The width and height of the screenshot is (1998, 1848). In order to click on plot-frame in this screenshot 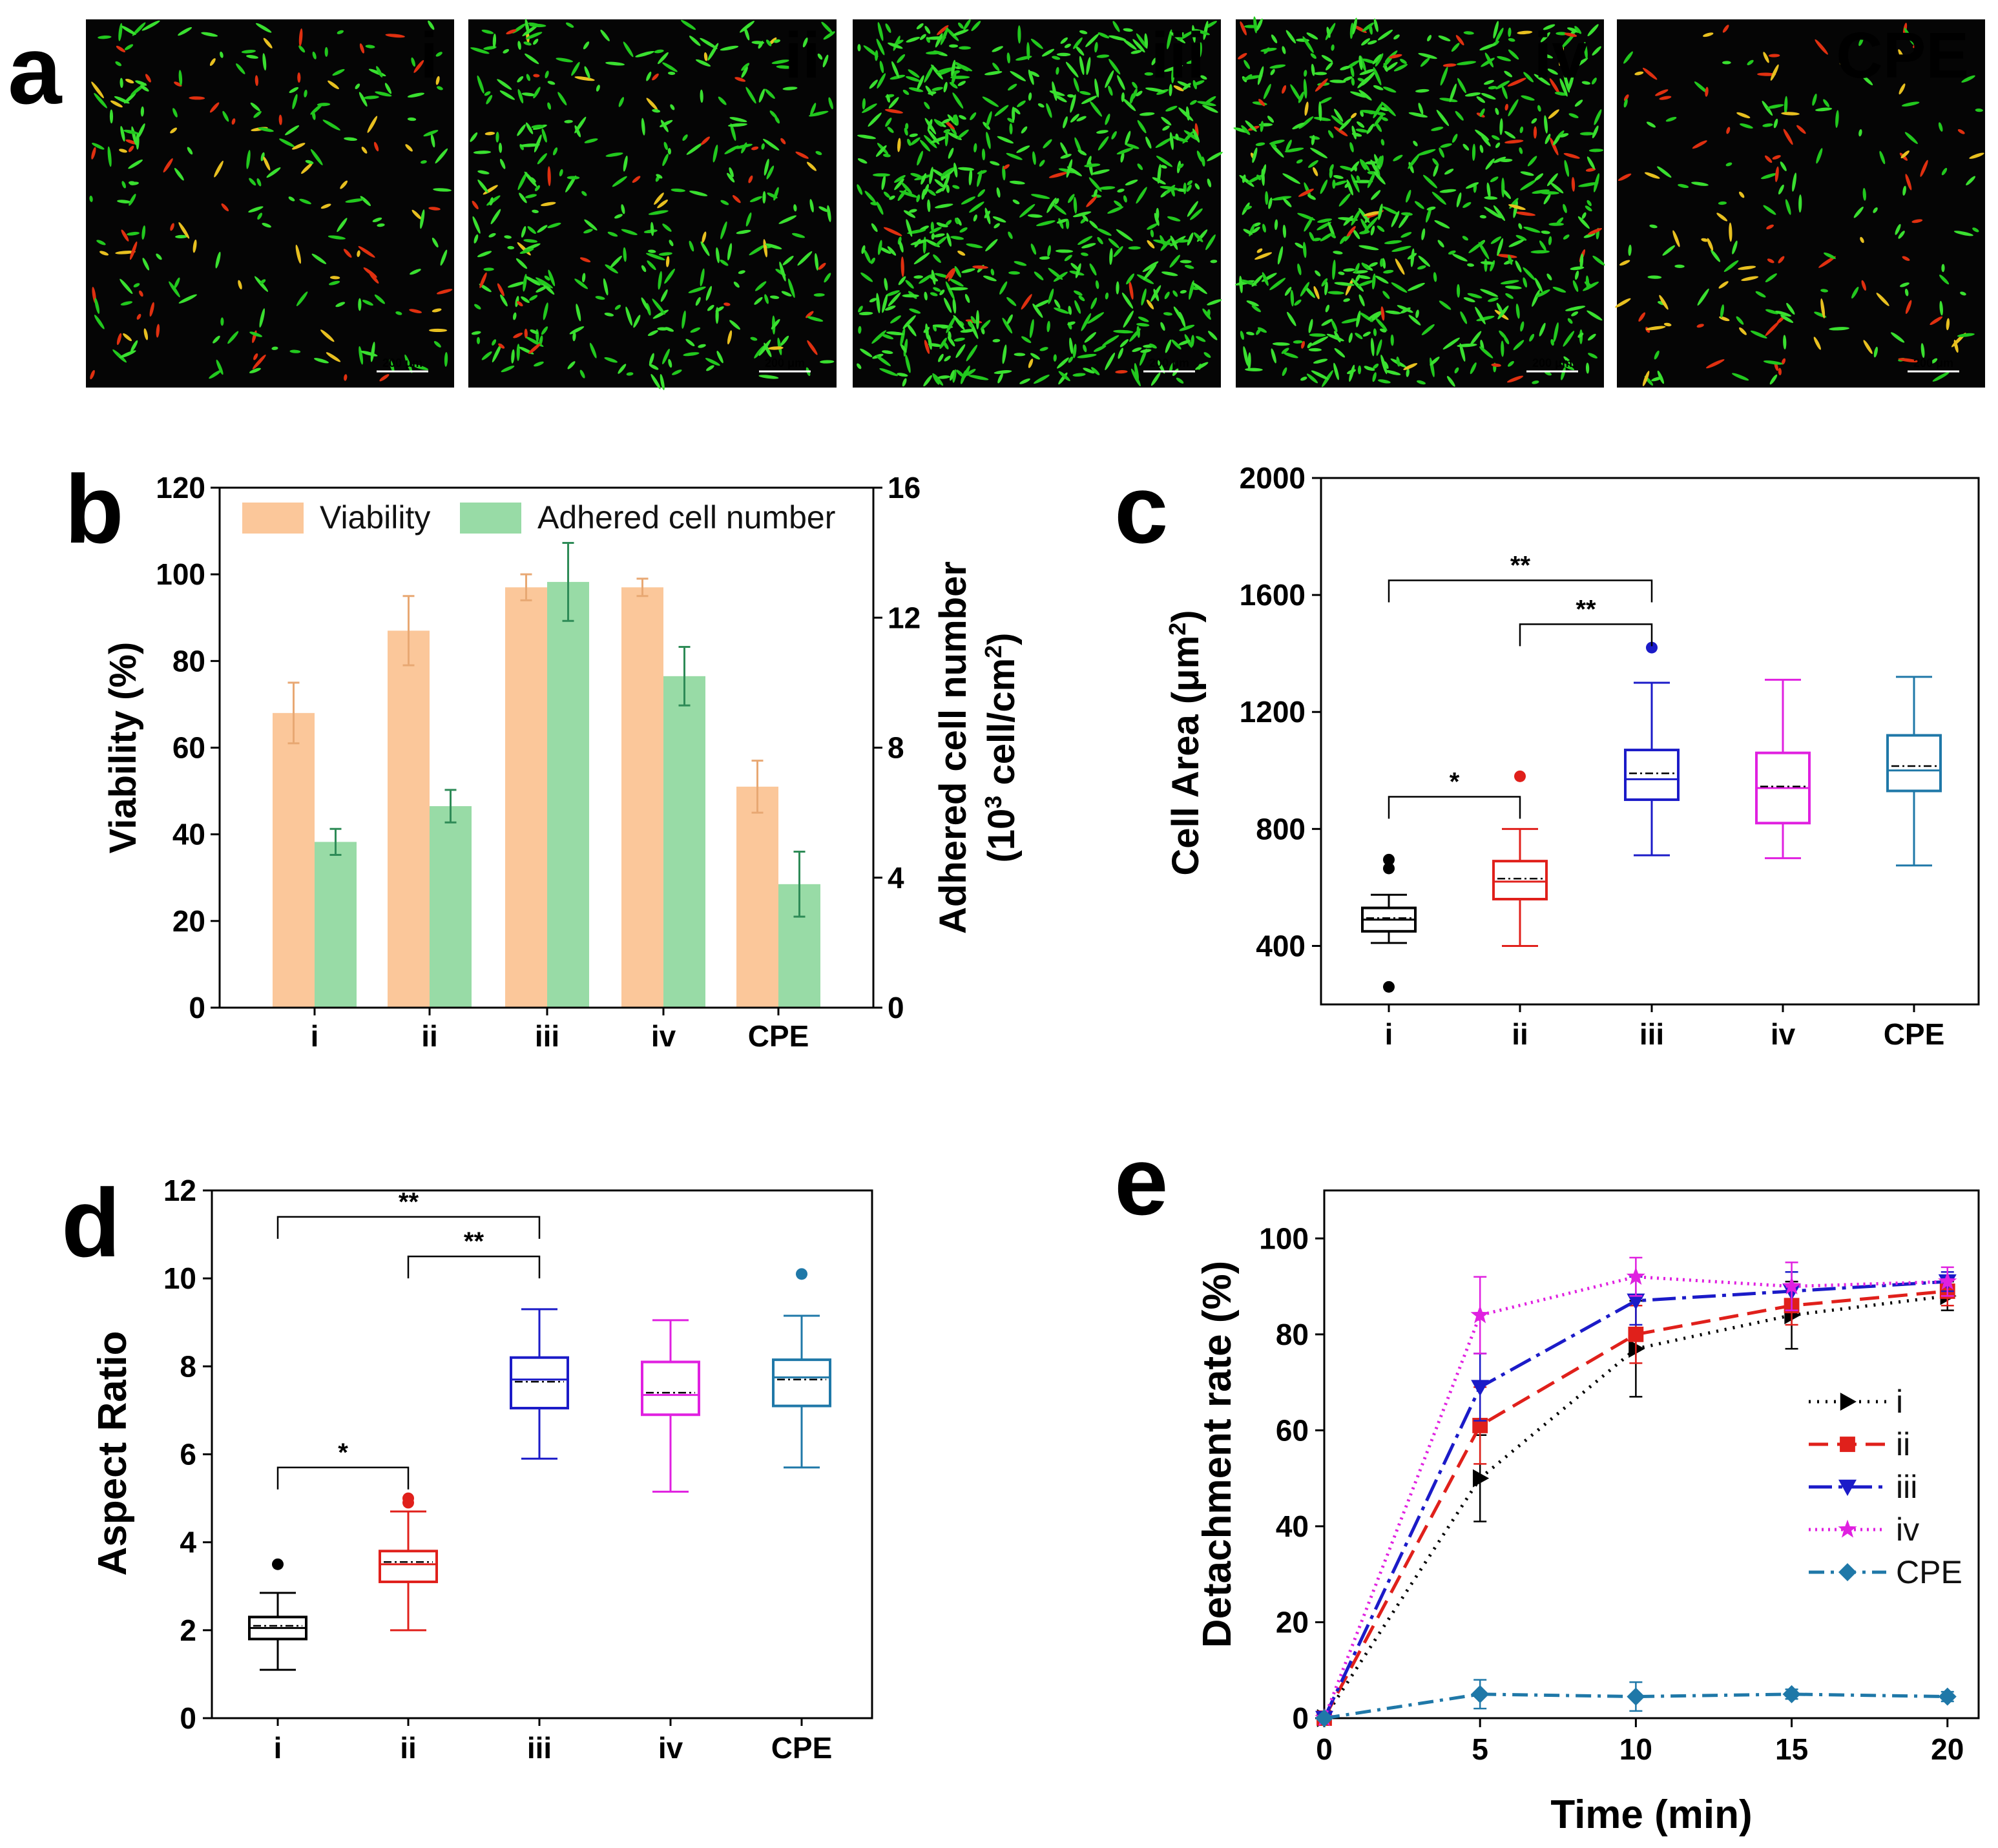, I will do `click(542, 1454)`.